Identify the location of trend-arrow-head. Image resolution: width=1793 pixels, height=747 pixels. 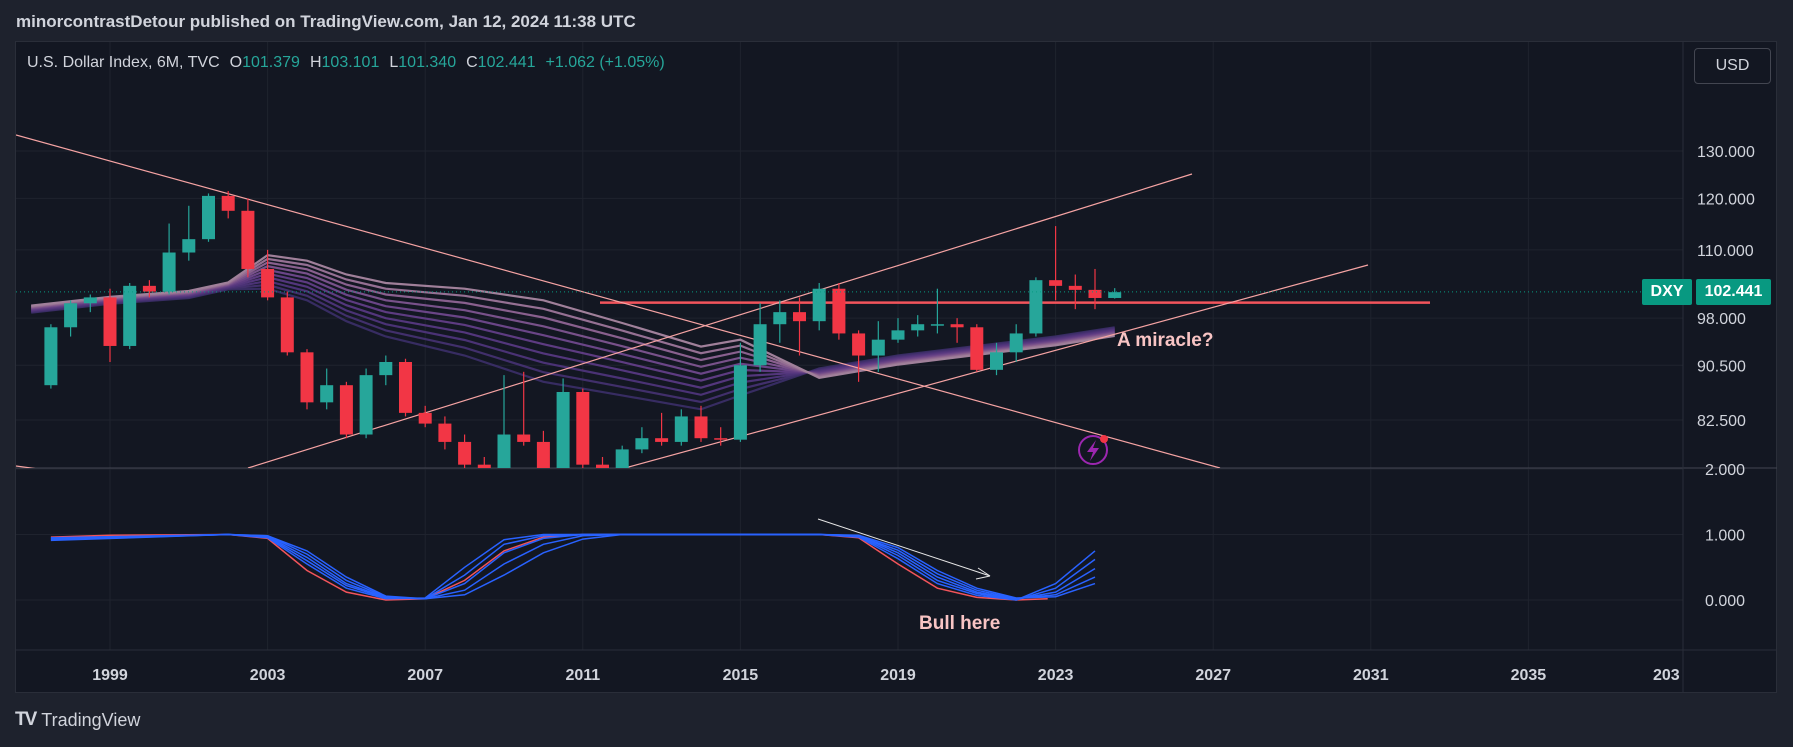
(983, 573).